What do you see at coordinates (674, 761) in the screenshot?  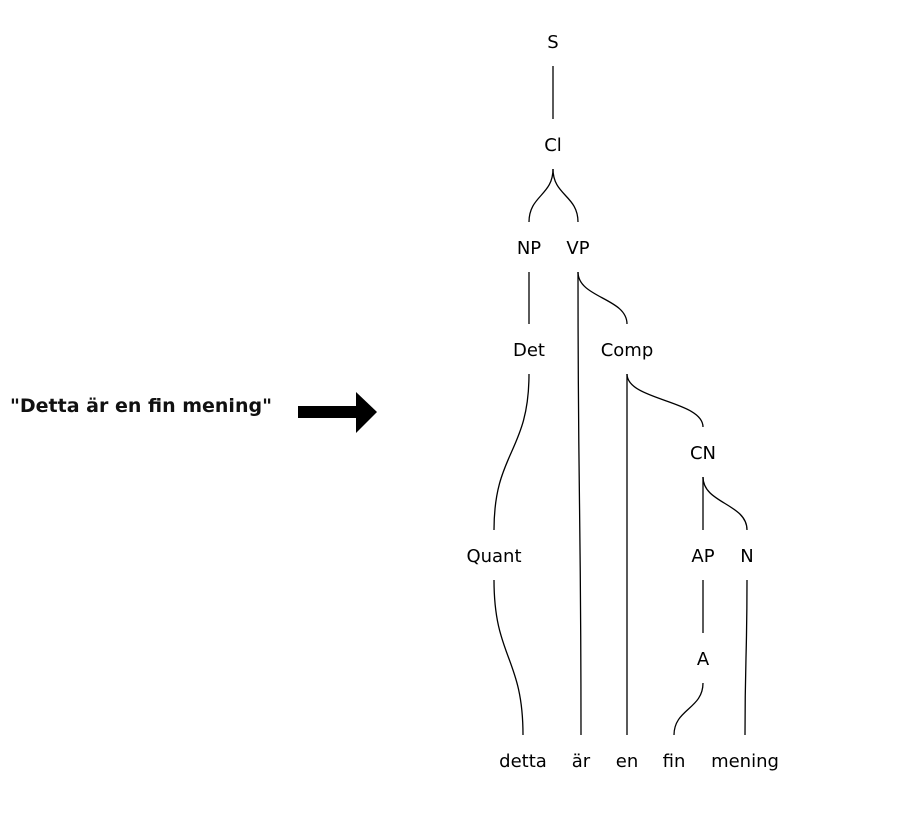 I see `leaf-word-fin: fin` at bounding box center [674, 761].